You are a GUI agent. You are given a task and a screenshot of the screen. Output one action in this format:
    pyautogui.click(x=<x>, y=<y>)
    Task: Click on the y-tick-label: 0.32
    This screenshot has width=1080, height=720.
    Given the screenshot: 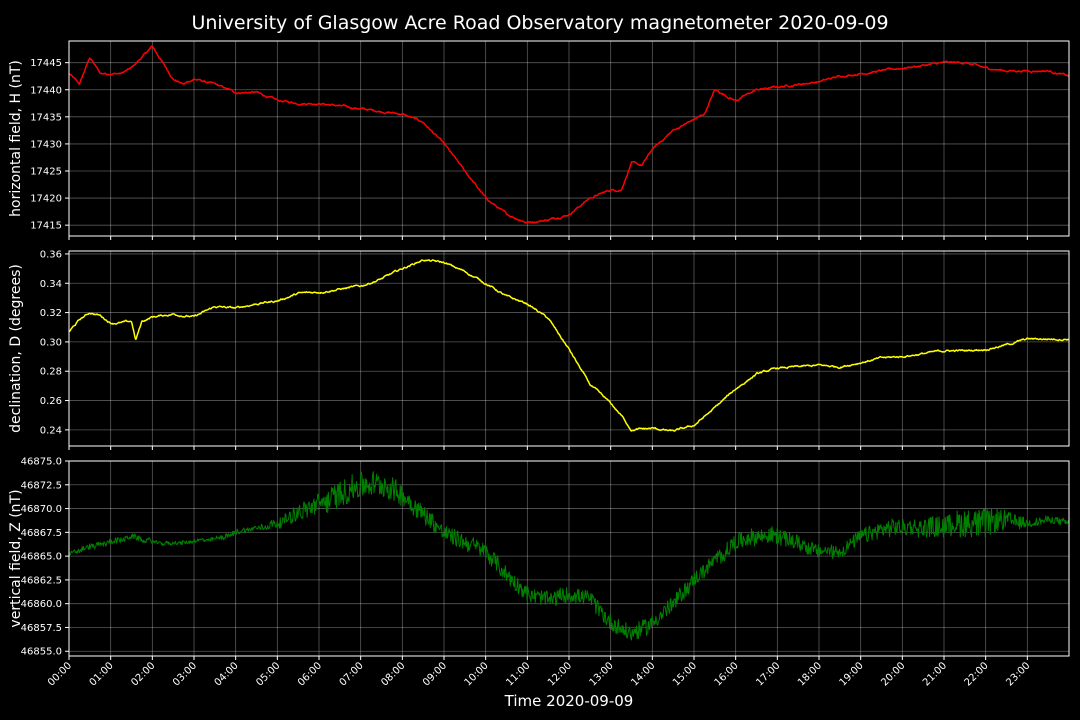 What is the action you would take?
    pyautogui.click(x=51, y=313)
    